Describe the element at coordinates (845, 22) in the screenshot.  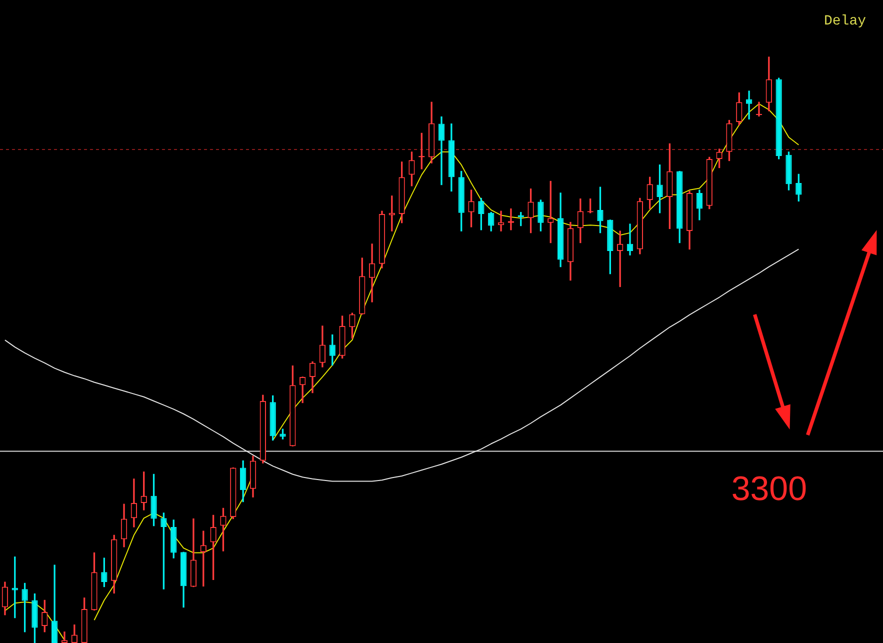
I see `text: Delay` at that location.